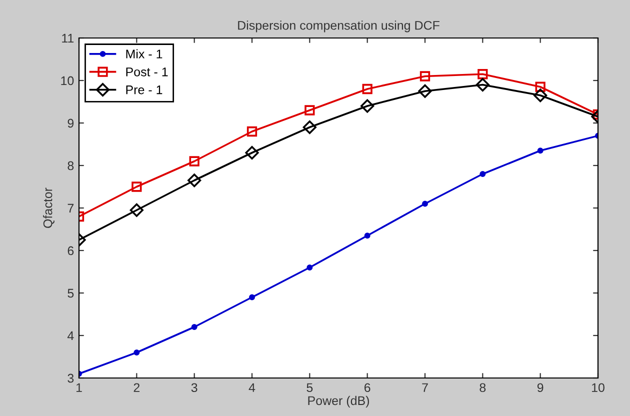  Describe the element at coordinates (79, 387) in the screenshot. I see `x-tick-label: 1` at that location.